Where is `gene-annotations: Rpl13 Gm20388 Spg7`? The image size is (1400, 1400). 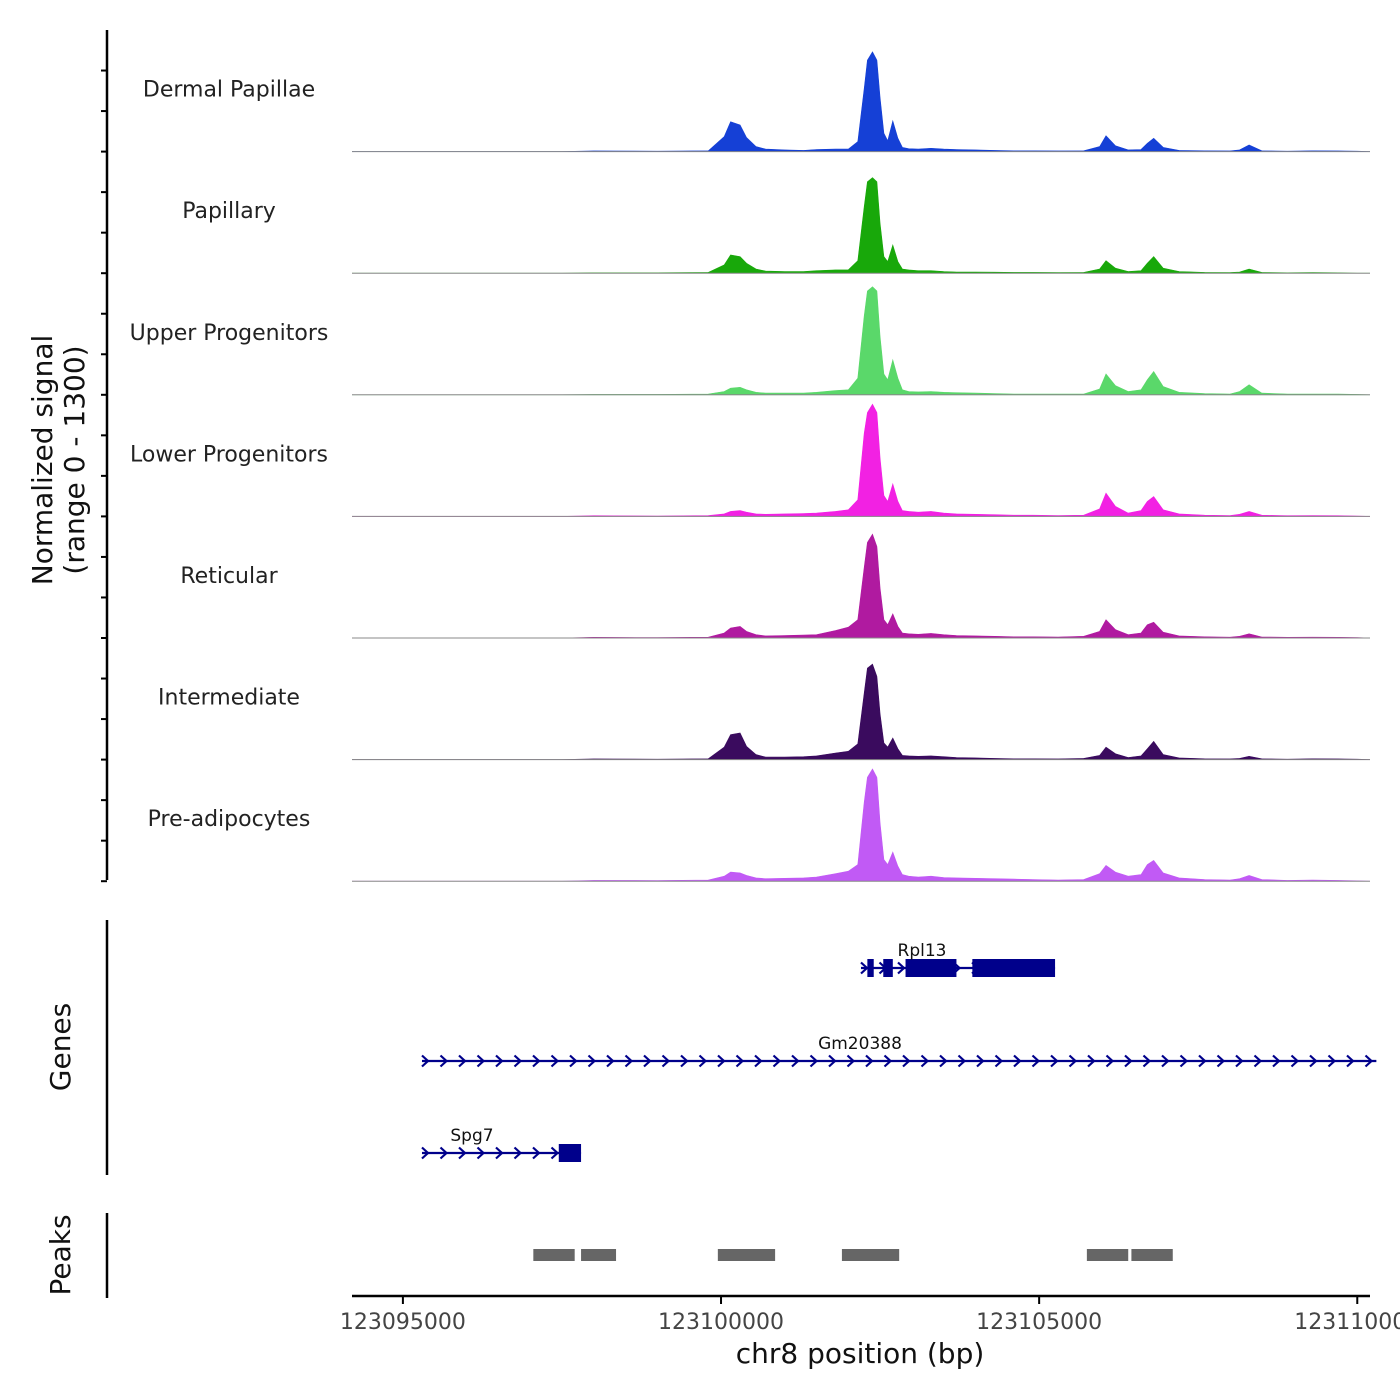 gene-annotations: Rpl13 Gm20388 Spg7 is located at coordinates (899, 1051).